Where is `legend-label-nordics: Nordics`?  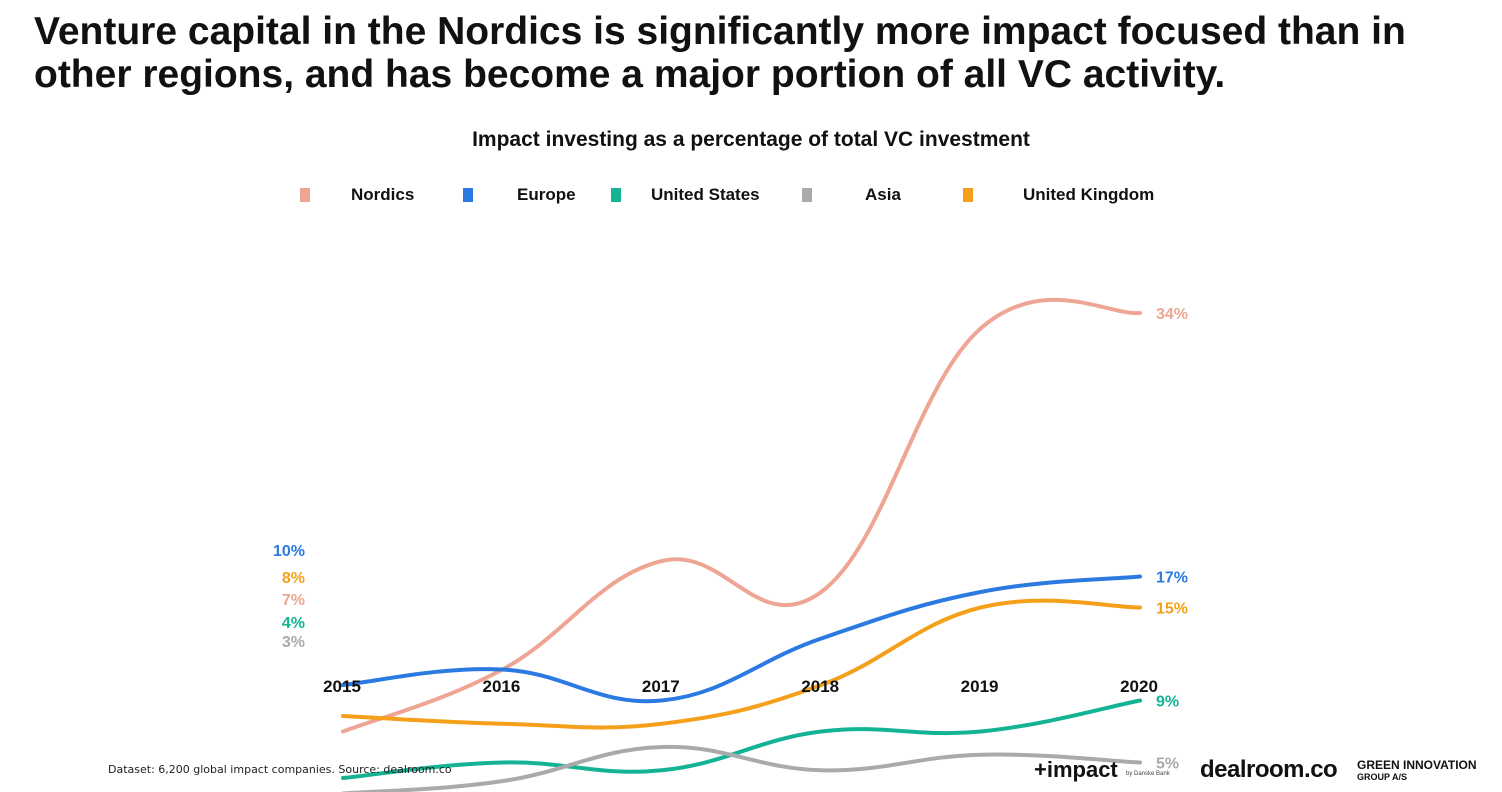
legend-label-nordics: Nordics is located at coordinates (383, 194).